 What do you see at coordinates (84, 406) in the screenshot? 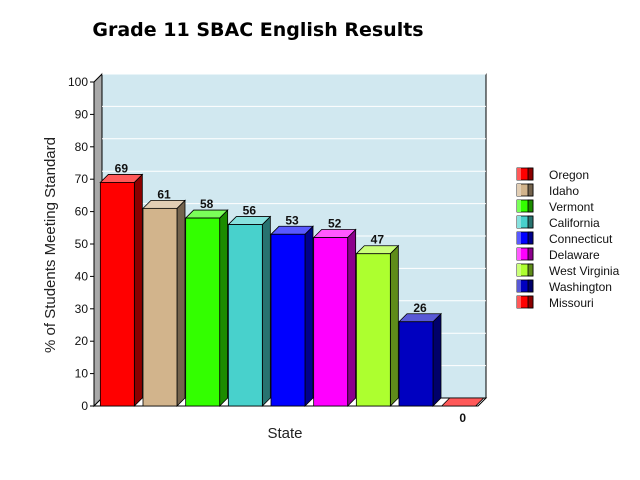
I see `y-tick-label: 0` at bounding box center [84, 406].